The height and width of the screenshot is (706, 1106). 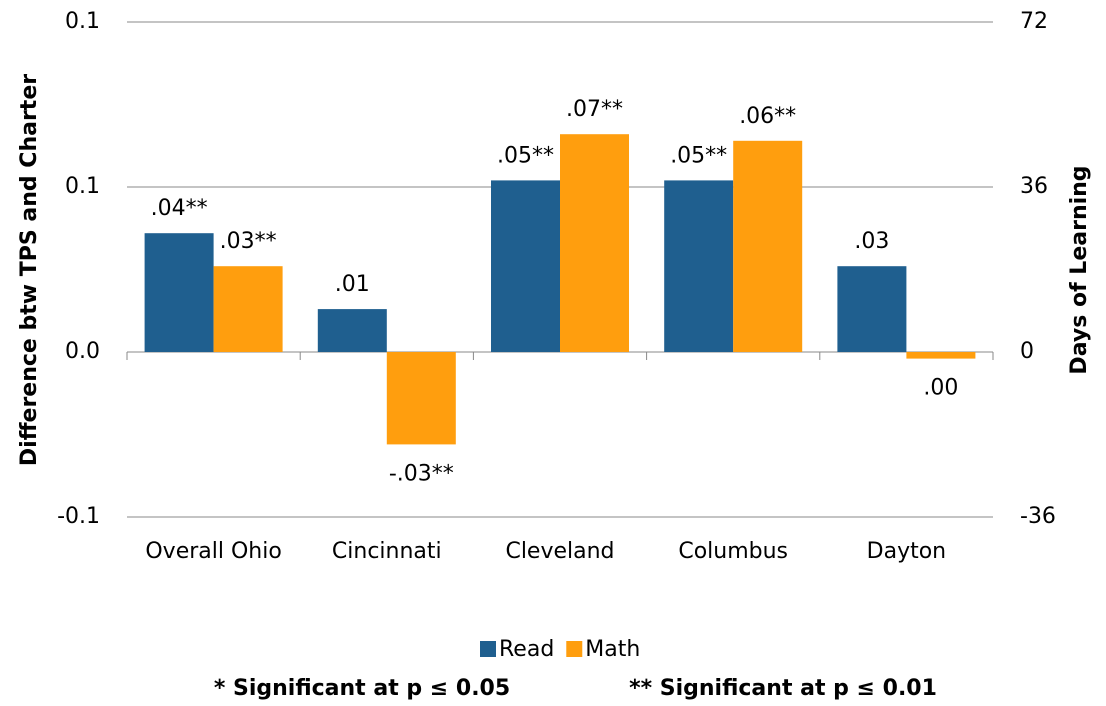 What do you see at coordinates (387, 551) in the screenshot?
I see `x-tick-label: Cincinnati` at bounding box center [387, 551].